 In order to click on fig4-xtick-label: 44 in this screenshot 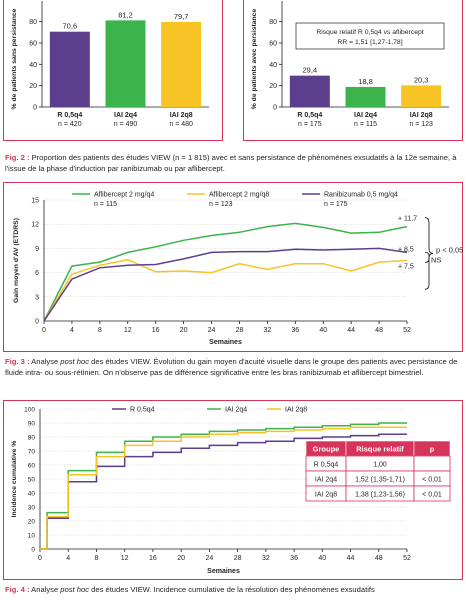, I will do `click(351, 558)`.